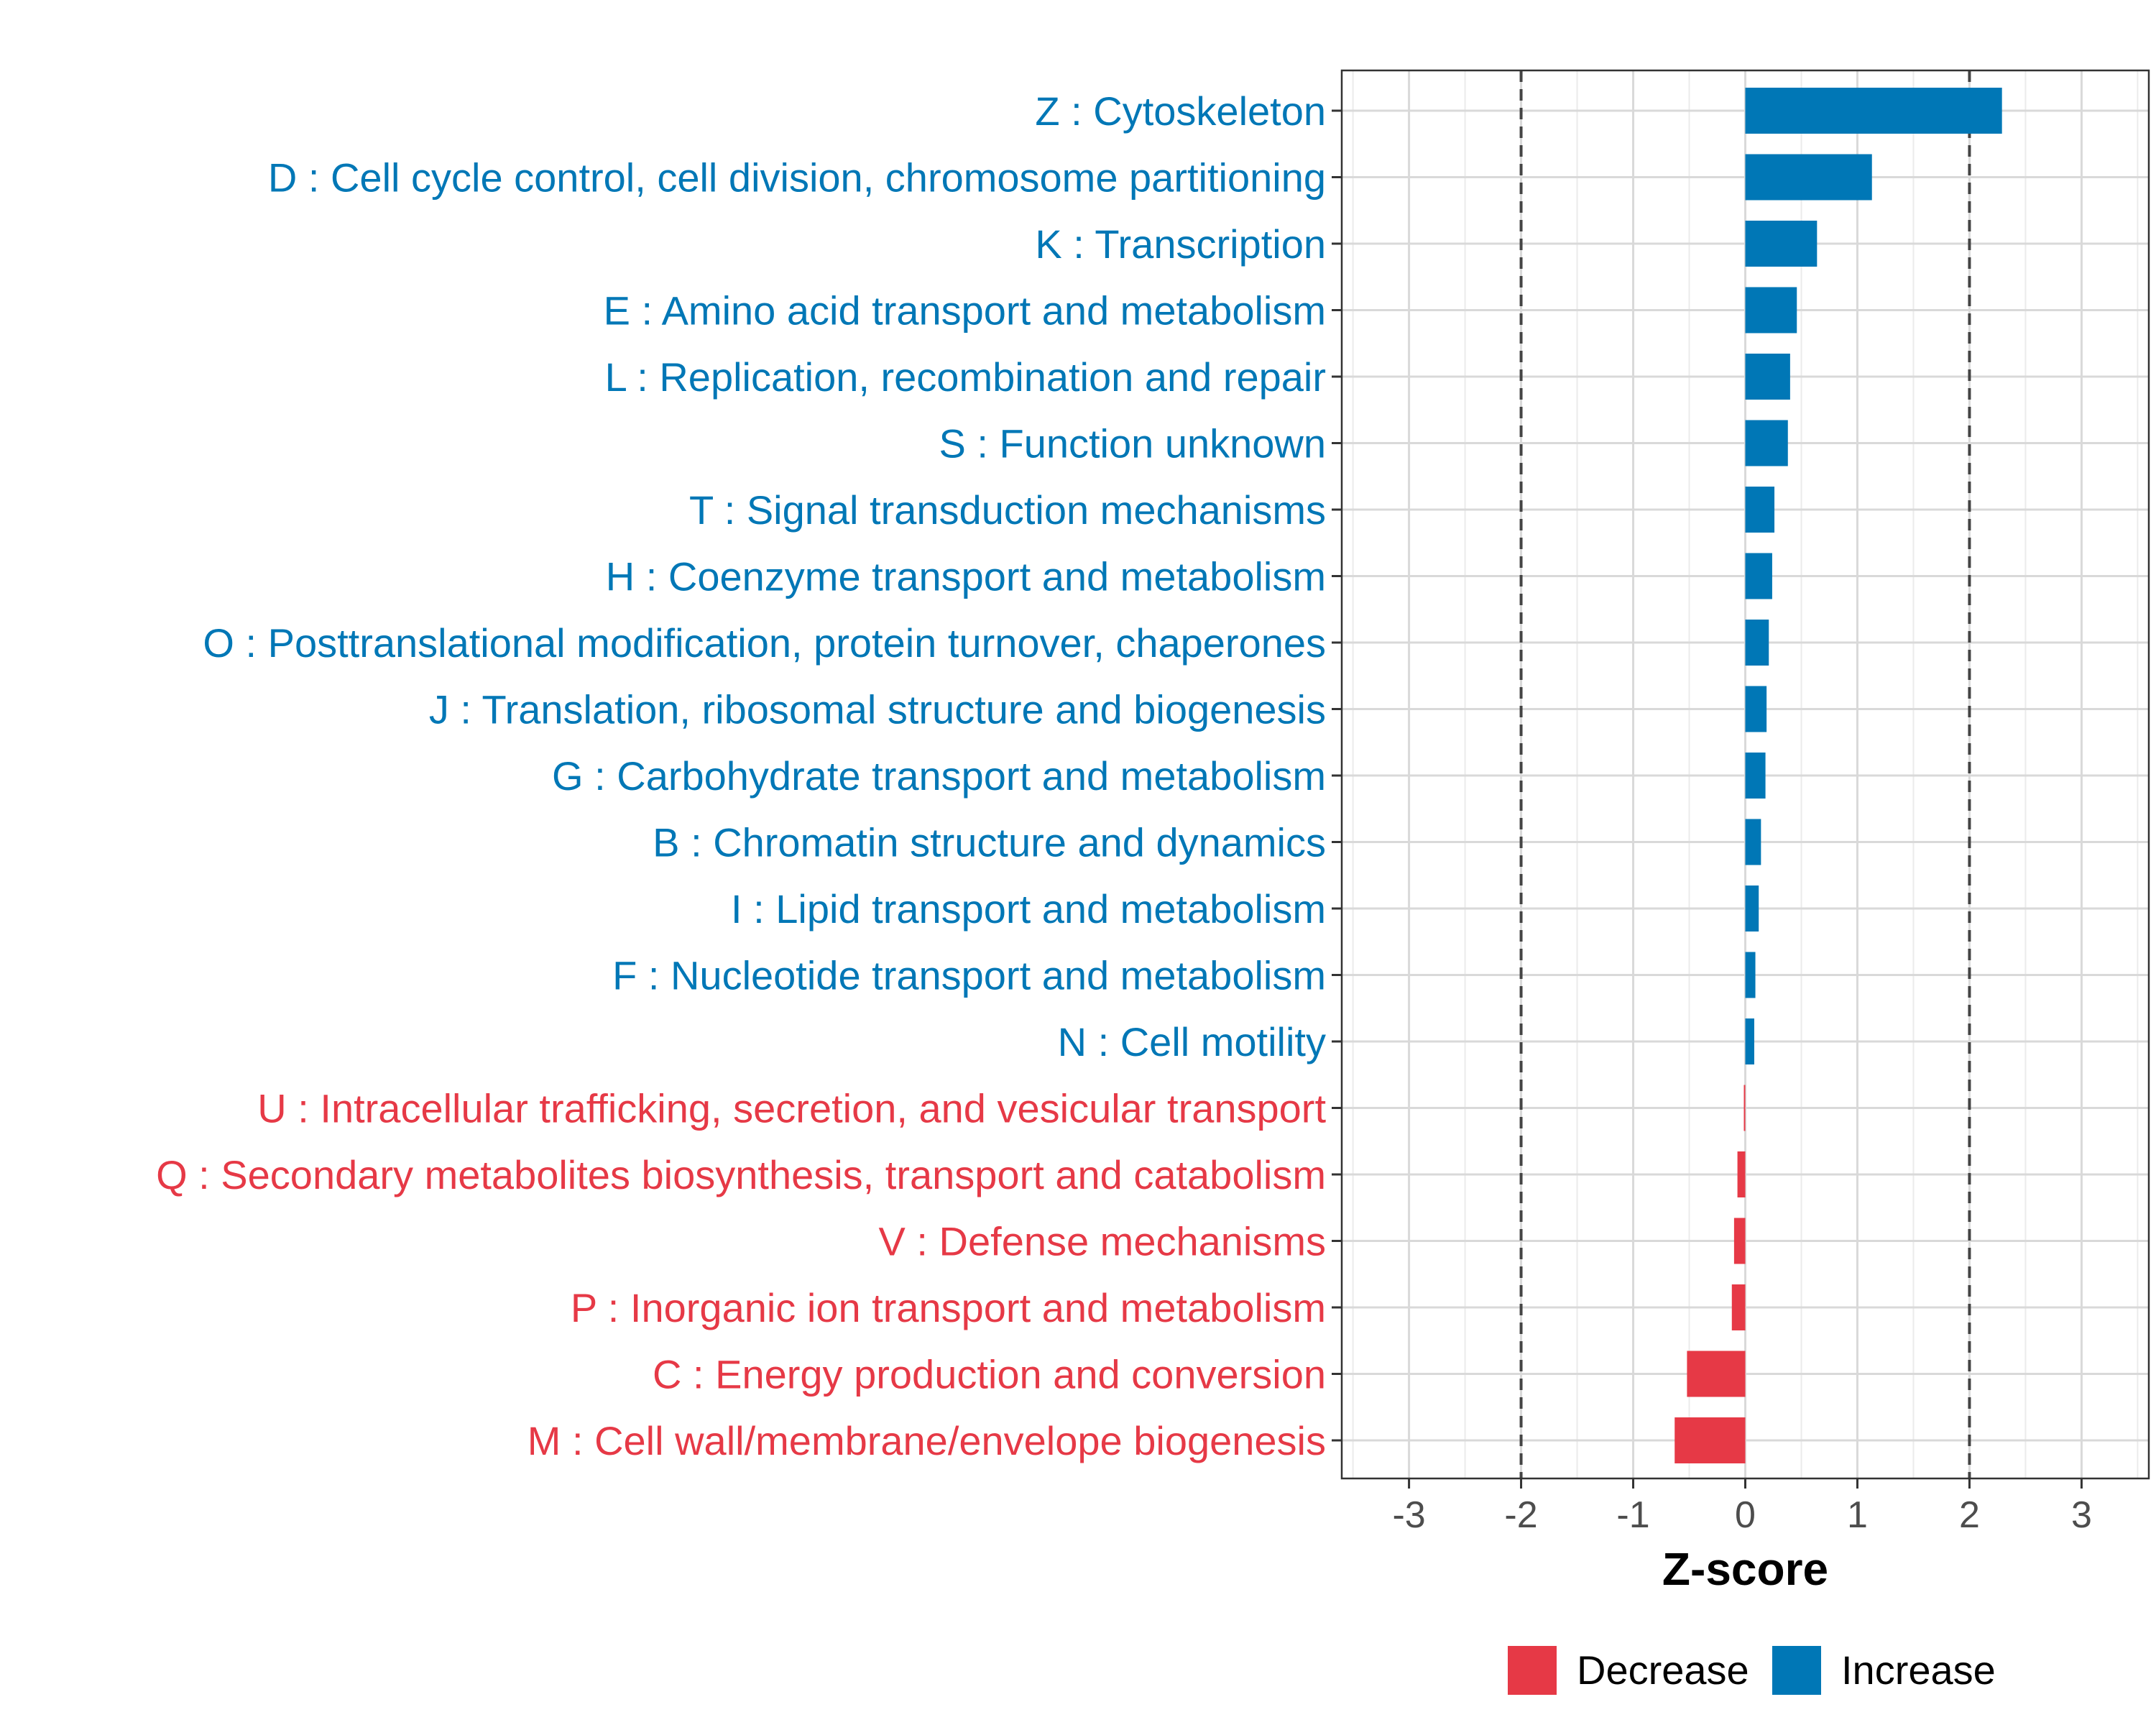 The width and height of the screenshot is (2156, 1725). I want to click on x-tick-label: -3, so click(1409, 1515).